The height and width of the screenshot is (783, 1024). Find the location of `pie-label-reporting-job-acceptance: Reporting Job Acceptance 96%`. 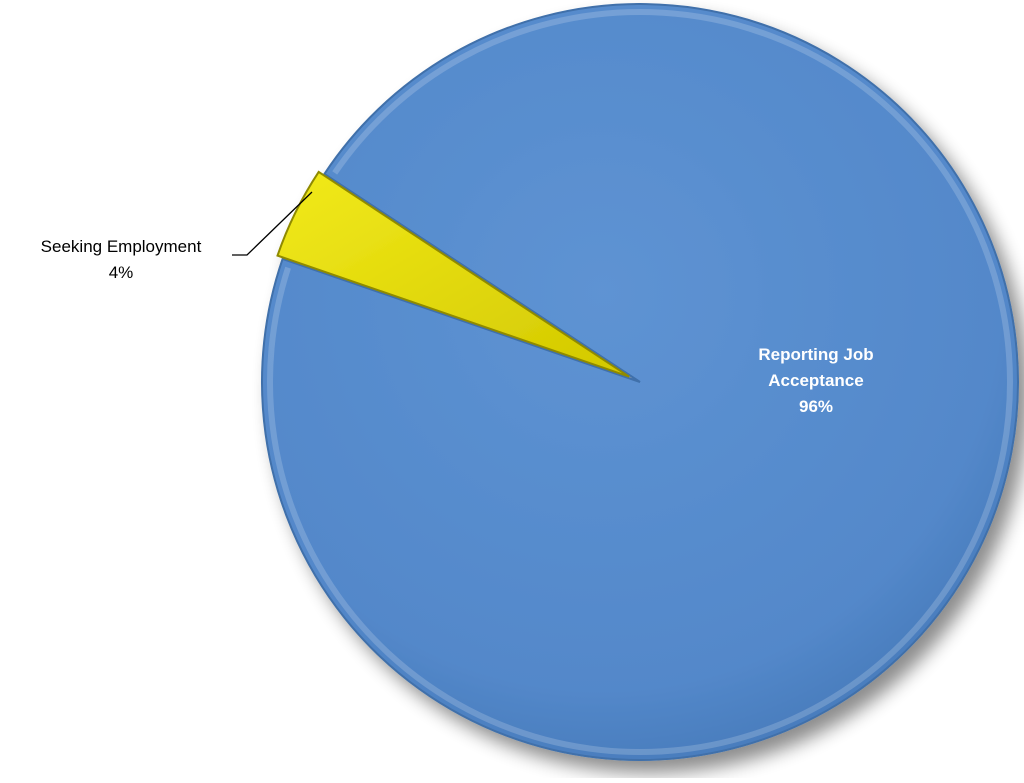

pie-label-reporting-job-acceptance: Reporting Job Acceptance 96% is located at coordinates (815, 380).